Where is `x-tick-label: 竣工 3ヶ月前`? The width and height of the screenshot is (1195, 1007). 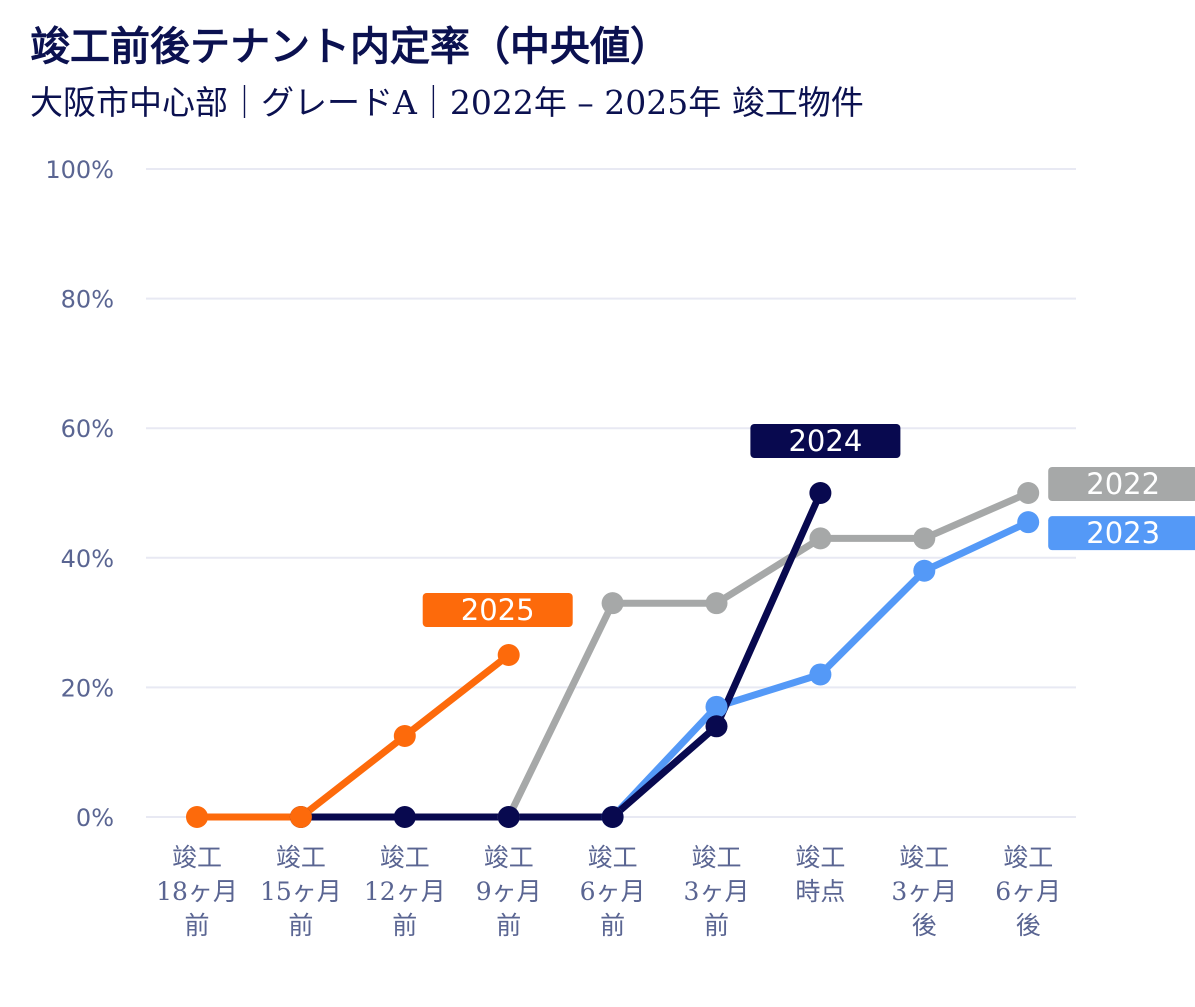 x-tick-label: 竣工 3ヶ月前 is located at coordinates (717, 891).